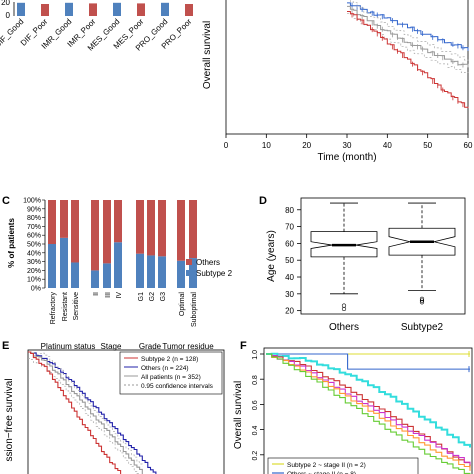 Image resolution: width=474 pixels, height=474 pixels. I want to click on panel-c-category-label: G1, so click(141, 296).